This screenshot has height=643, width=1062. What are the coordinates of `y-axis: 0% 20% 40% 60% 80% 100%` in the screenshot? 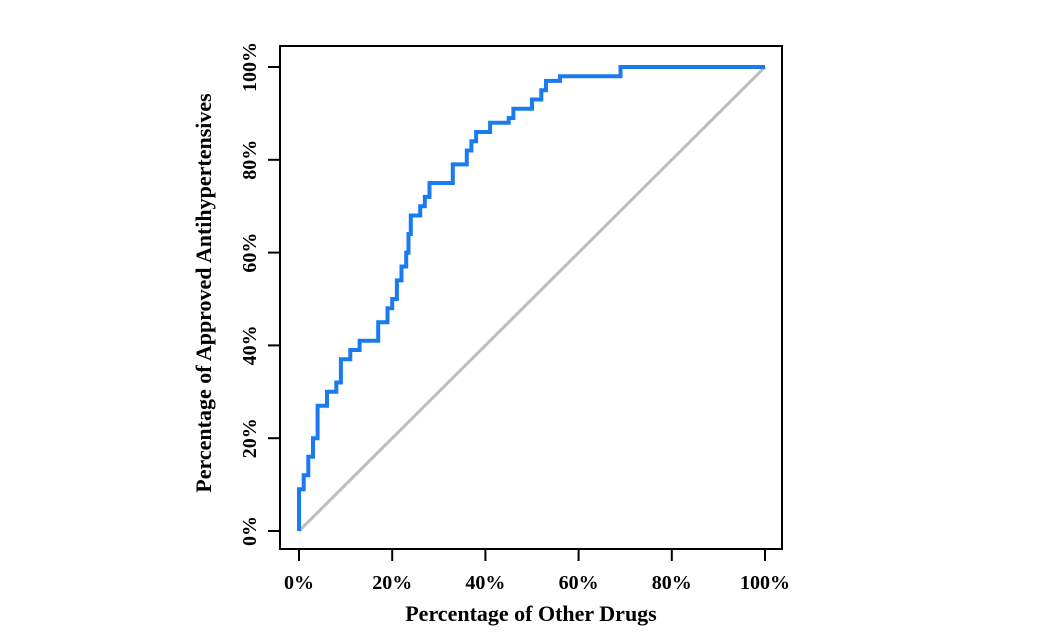 It's located at (259, 294).